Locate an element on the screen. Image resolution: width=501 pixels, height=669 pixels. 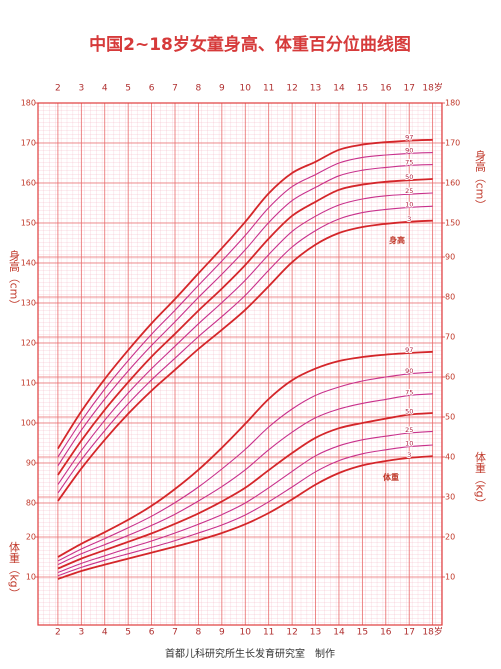
y-tick-label: 30 is located at coordinates (450, 497).